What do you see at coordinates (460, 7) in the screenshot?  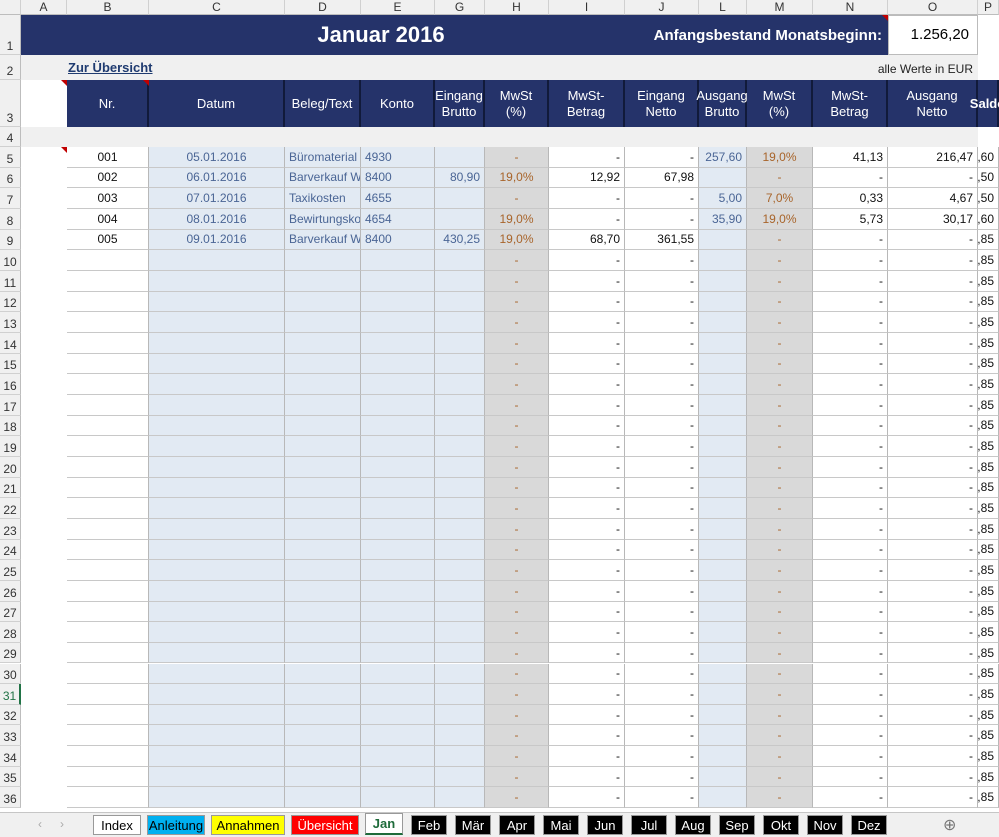 I see `column-header-G: G` at bounding box center [460, 7].